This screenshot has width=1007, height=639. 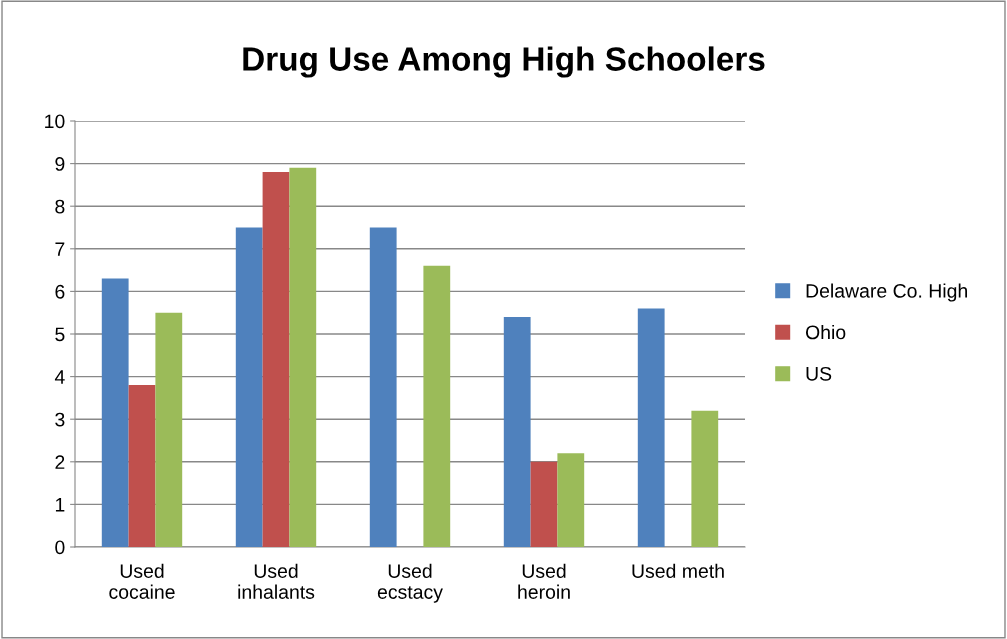 What do you see at coordinates (142, 581) in the screenshot?
I see `x-tick-label: Used cocaine` at bounding box center [142, 581].